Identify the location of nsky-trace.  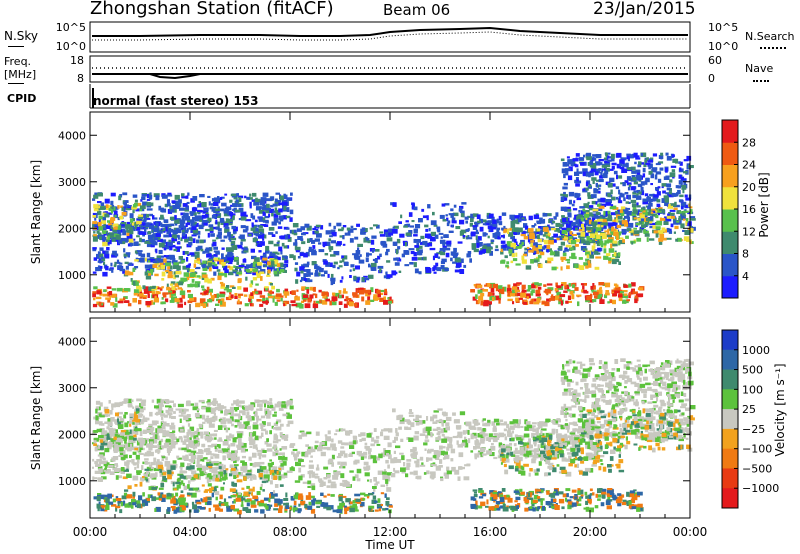
(390, 31).